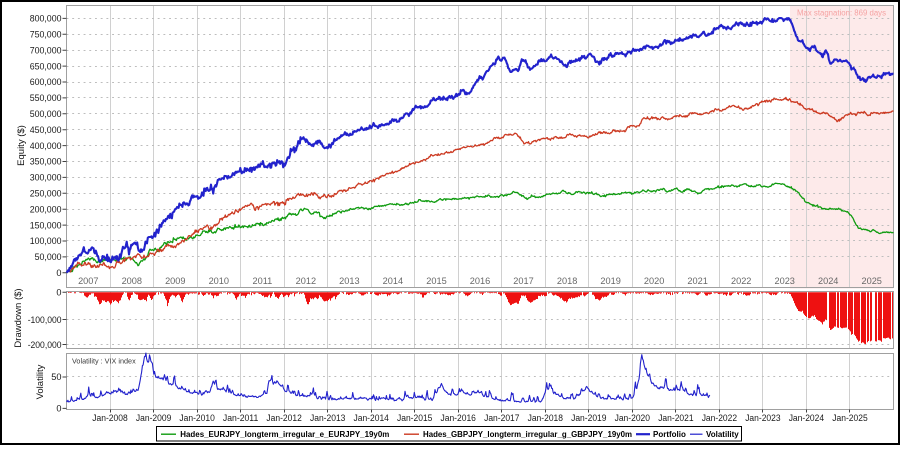 This screenshot has width=900, height=450. What do you see at coordinates (46, 209) in the screenshot?
I see `svg-text: 200,000` at bounding box center [46, 209].